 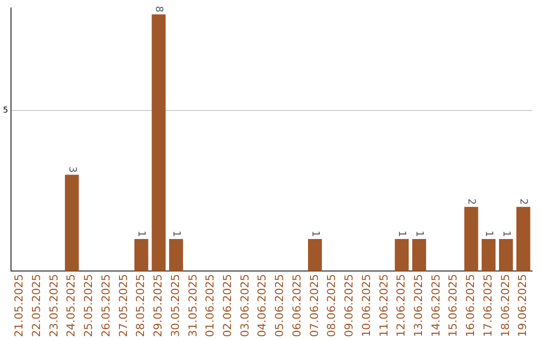 What do you see at coordinates (453, 306) in the screenshot?
I see `x-tick-label: 15.06.2025` at bounding box center [453, 306].